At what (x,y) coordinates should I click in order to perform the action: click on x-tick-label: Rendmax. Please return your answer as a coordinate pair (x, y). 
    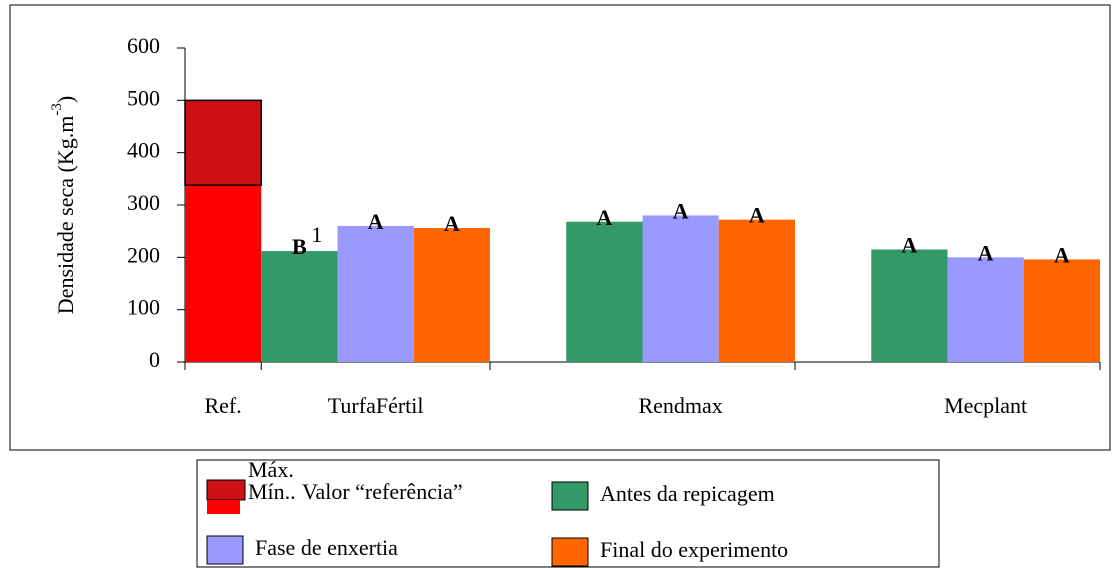
    Looking at the image, I should click on (680, 405).